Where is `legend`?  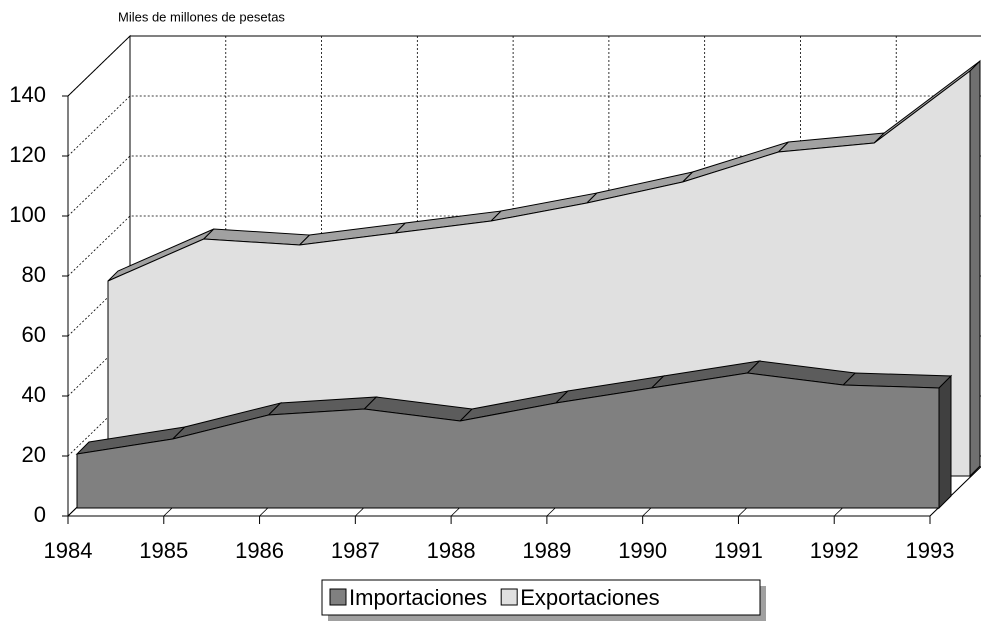 legend is located at coordinates (541, 597).